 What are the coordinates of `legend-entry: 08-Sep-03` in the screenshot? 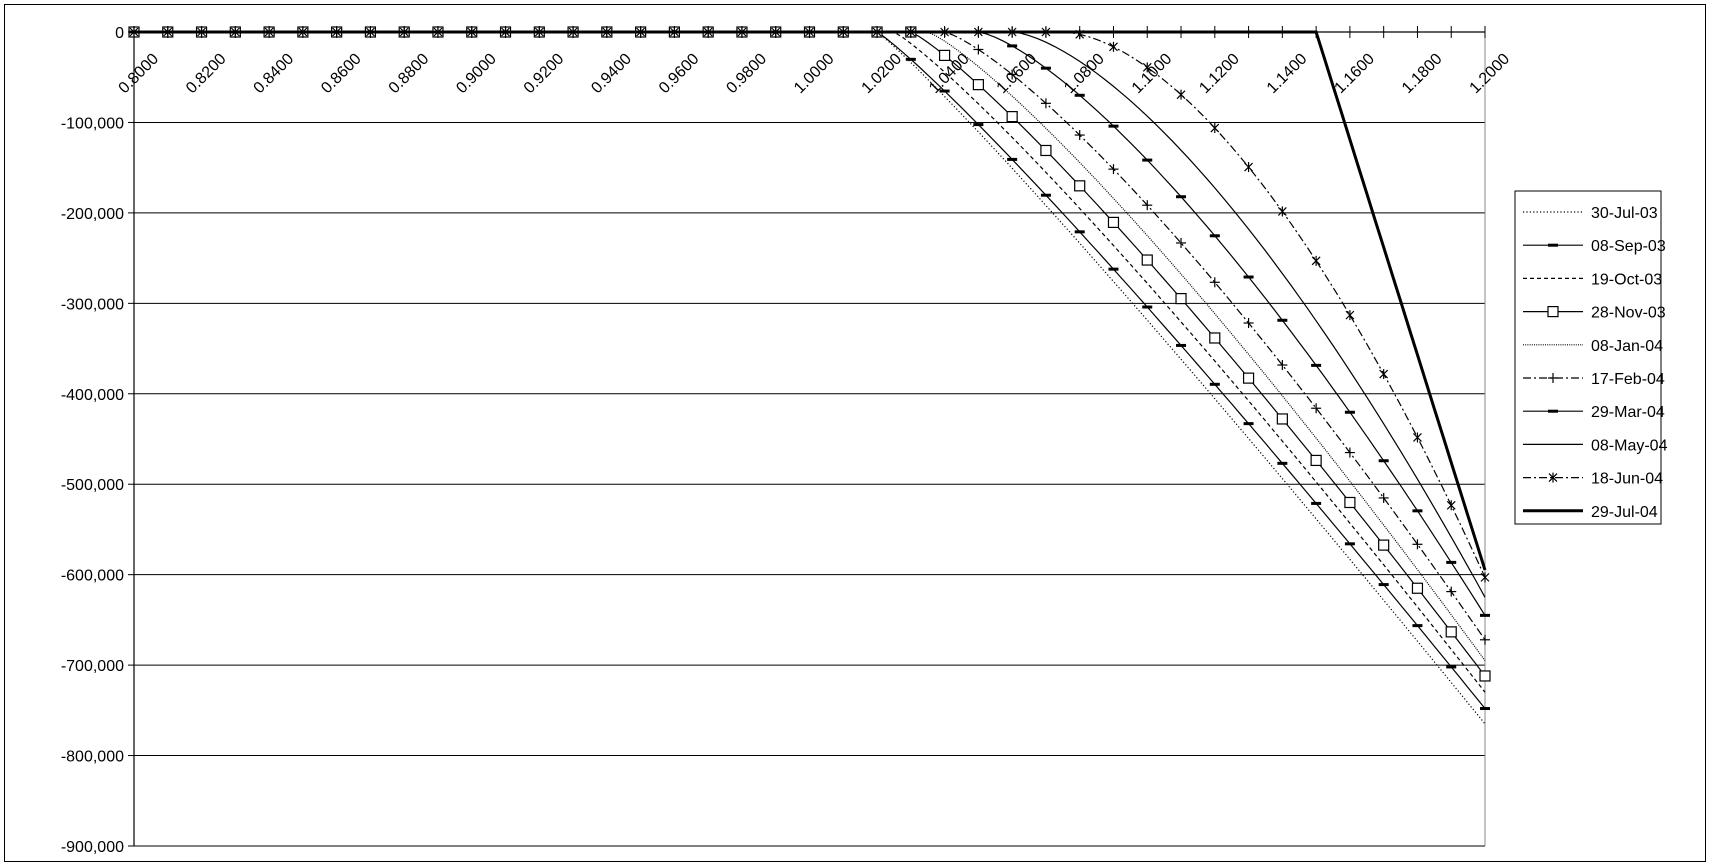 It's located at (1594, 246).